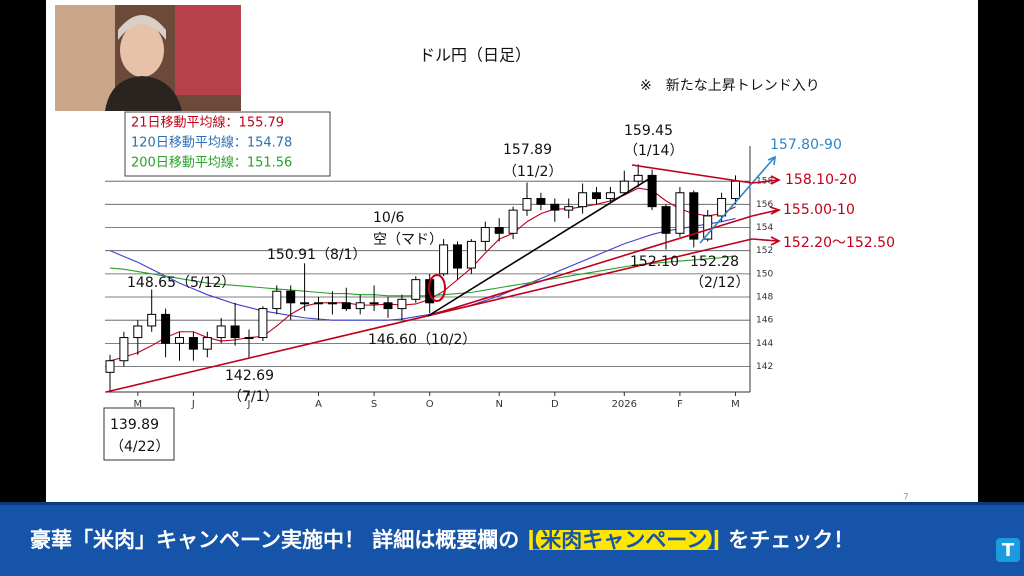  What do you see at coordinates (819, 210) in the screenshot?
I see `target-label: 155.00-10` at bounding box center [819, 210].